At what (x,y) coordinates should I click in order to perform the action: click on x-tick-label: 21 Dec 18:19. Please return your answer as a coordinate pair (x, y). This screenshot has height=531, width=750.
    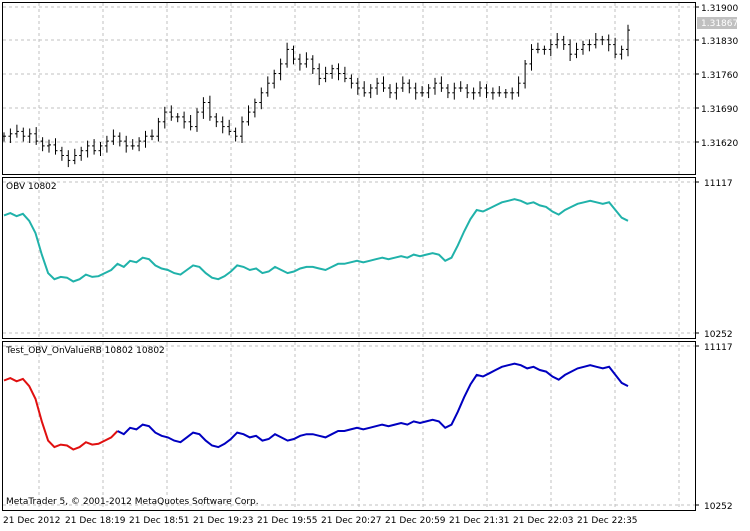
    Looking at the image, I should click on (95, 521).